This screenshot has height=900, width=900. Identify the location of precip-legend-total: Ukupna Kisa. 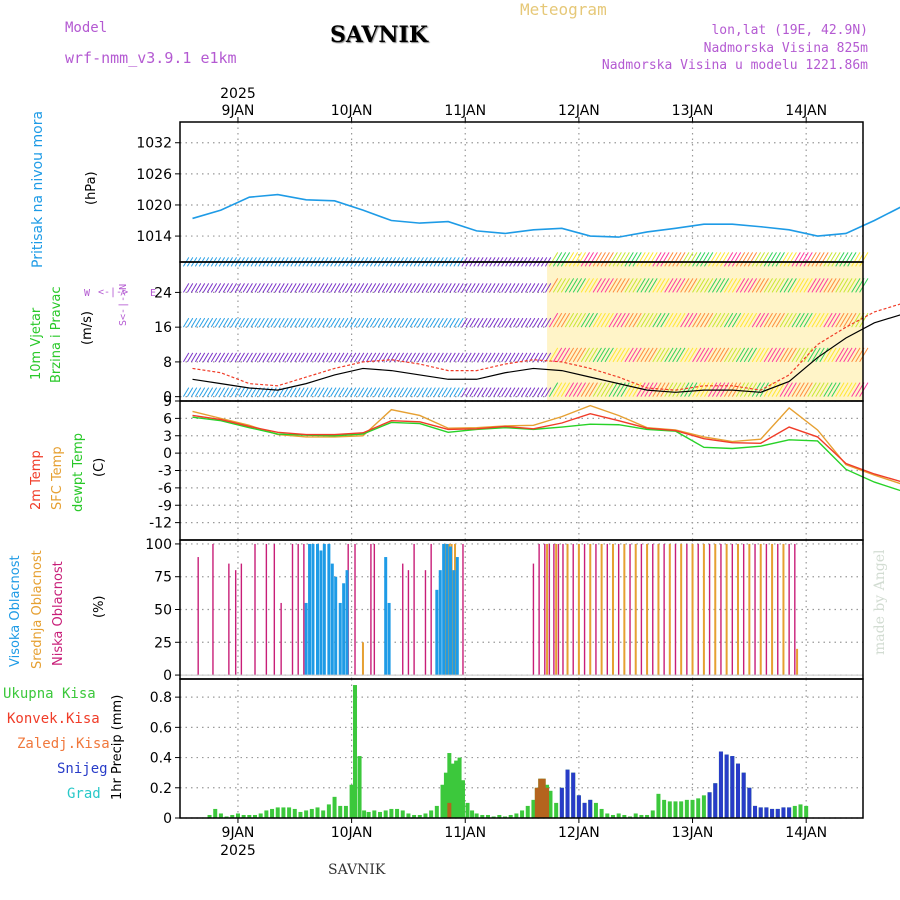
(49, 694).